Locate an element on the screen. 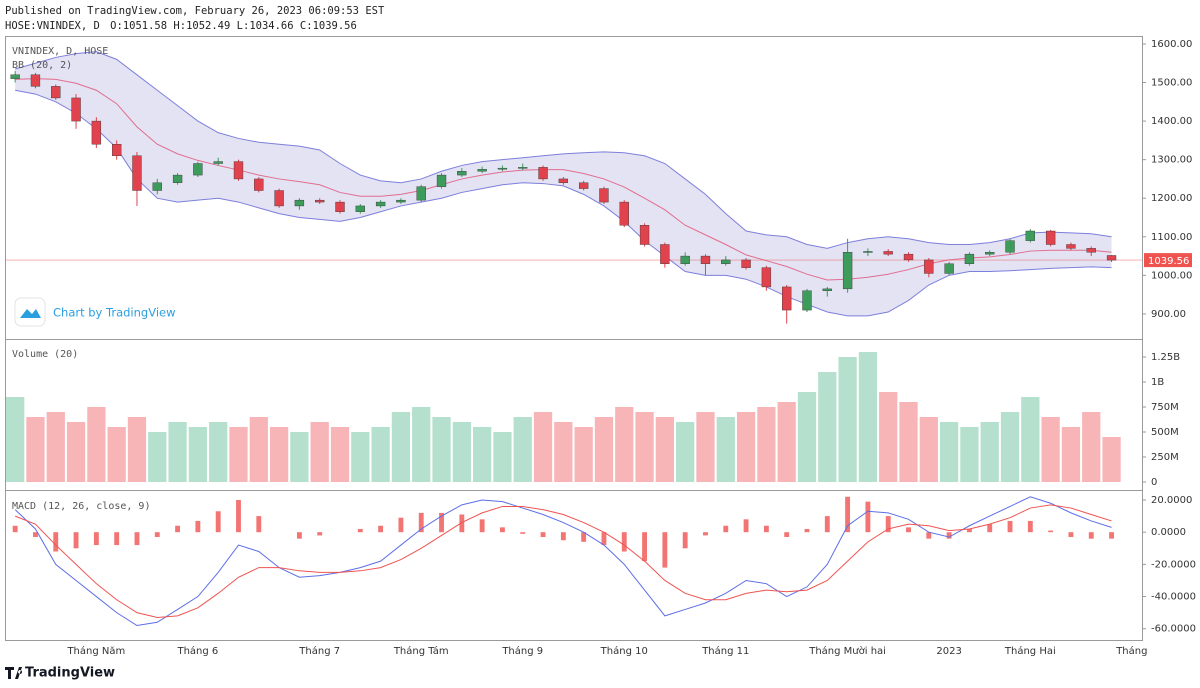 The height and width of the screenshot is (688, 1200). watermark: Chart by TradingView is located at coordinates (95, 312).